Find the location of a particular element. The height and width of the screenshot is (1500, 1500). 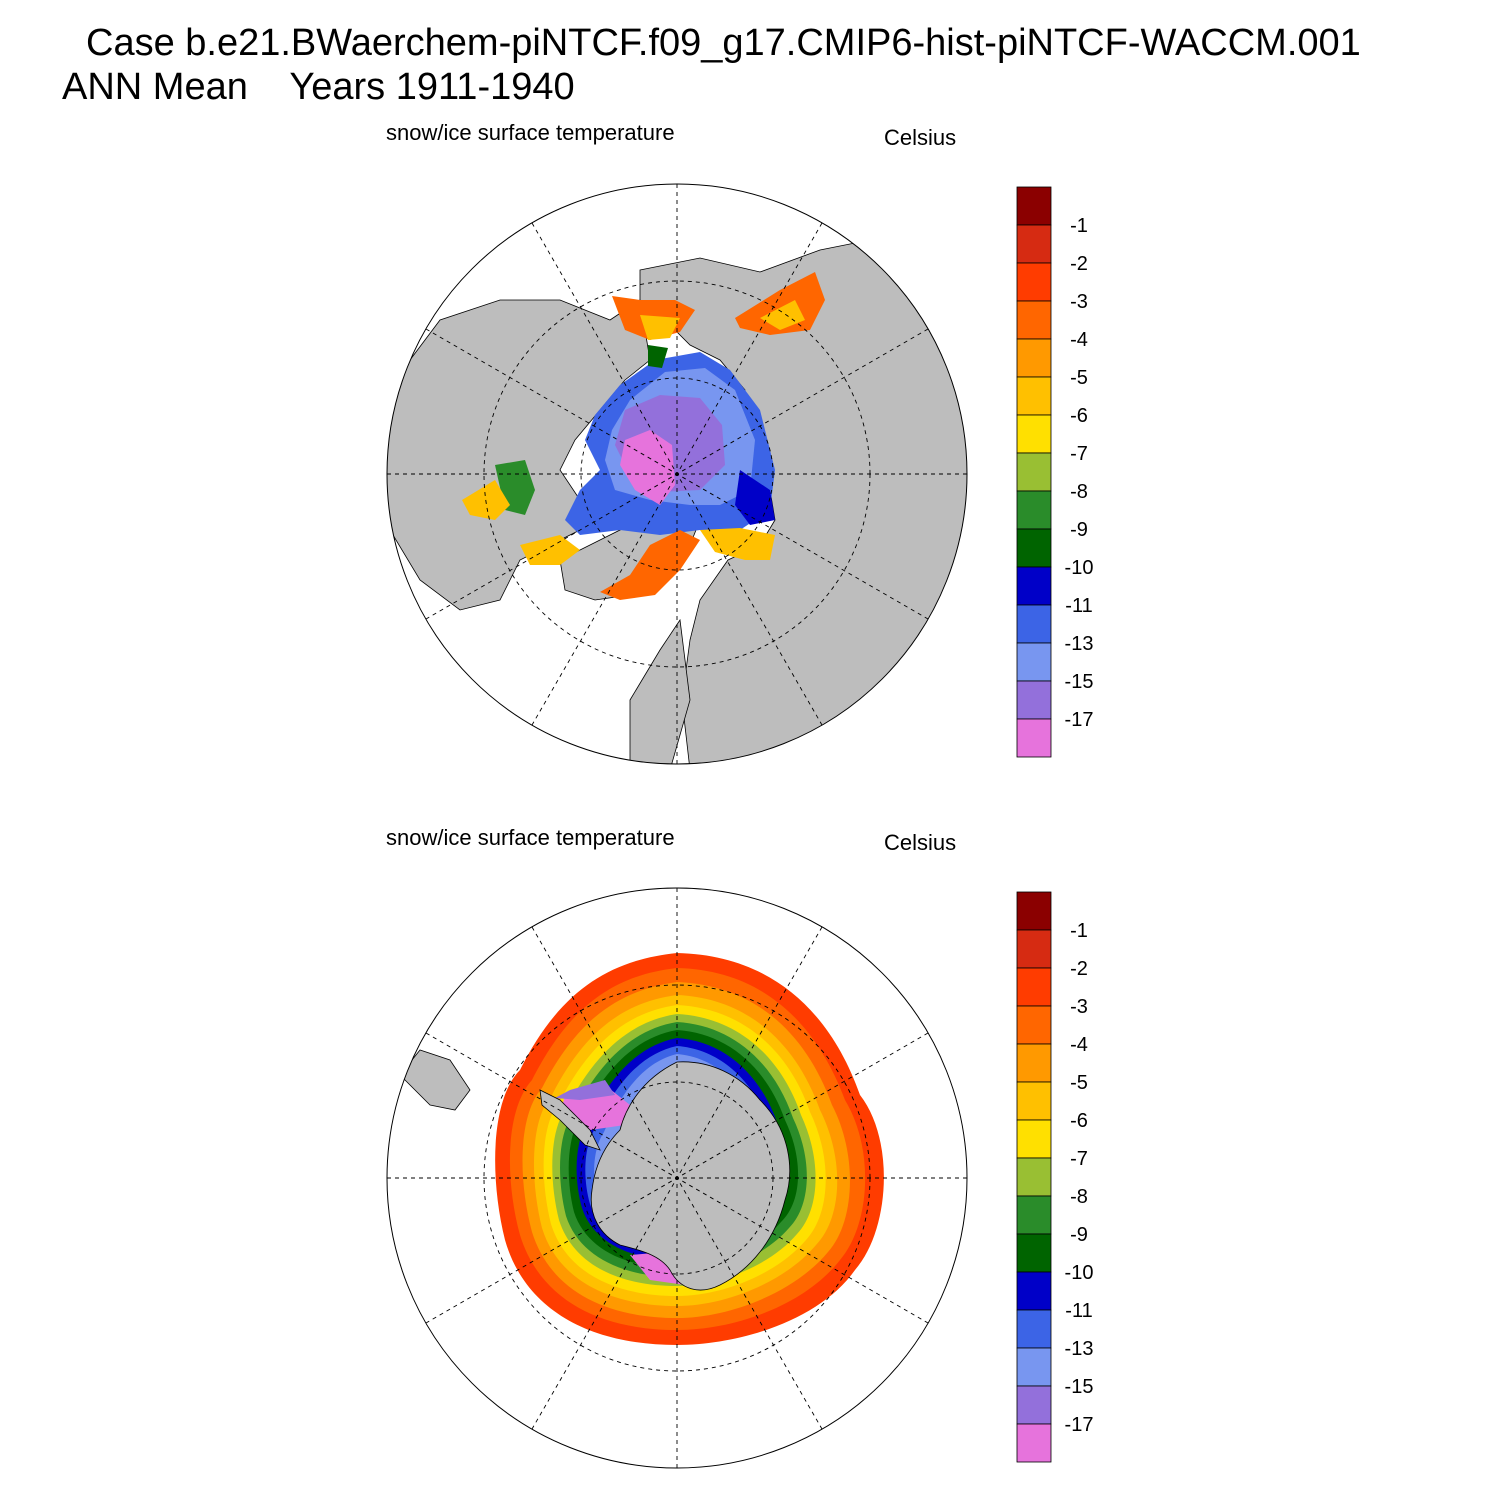

north-colorbar-label: -11 is located at coordinates (1078, 606).